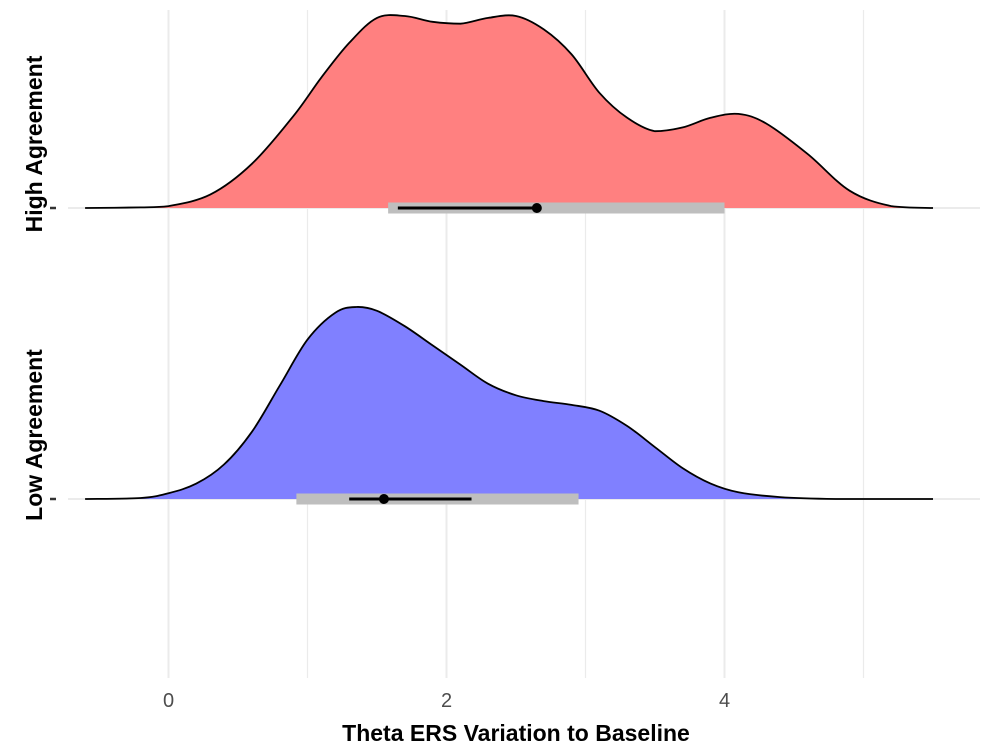 The height and width of the screenshot is (747, 996). What do you see at coordinates (34, 435) in the screenshot?
I see `y-tick-label-low-agreement: Low Agreement` at bounding box center [34, 435].